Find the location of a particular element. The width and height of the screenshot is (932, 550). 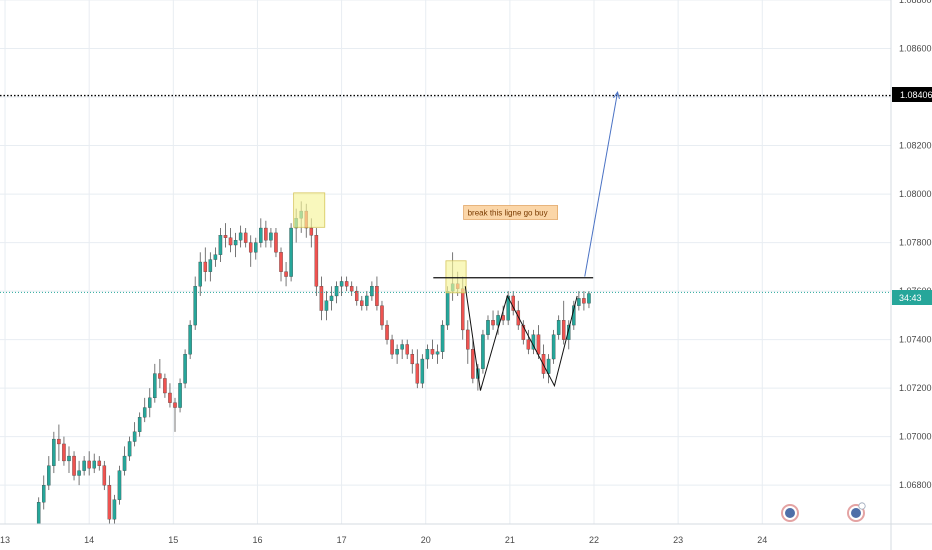

time-tick-label: 23 is located at coordinates (678, 540).